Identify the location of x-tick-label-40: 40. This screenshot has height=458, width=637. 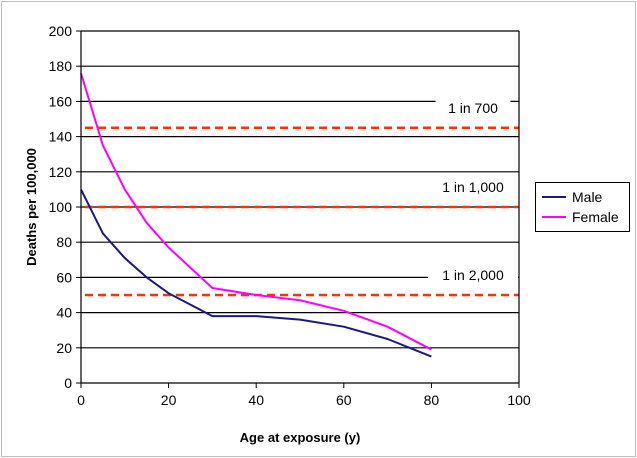
(256, 400).